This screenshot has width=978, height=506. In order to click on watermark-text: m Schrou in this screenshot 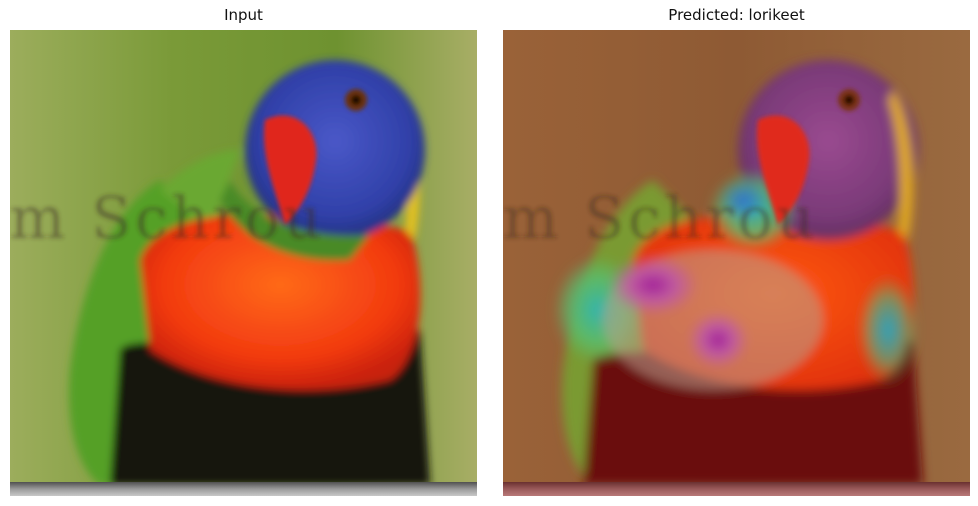, I will do `click(167, 218)`.